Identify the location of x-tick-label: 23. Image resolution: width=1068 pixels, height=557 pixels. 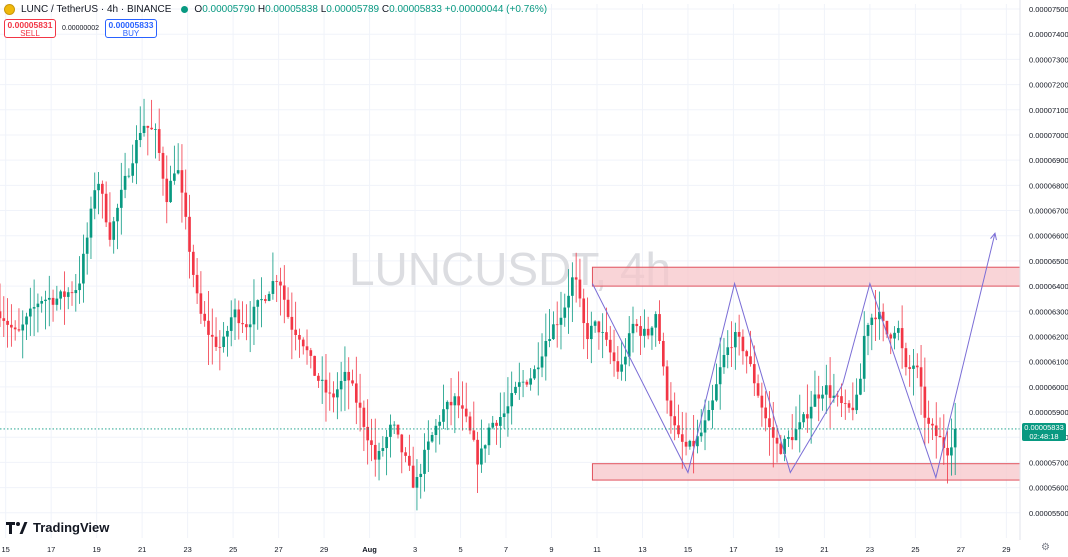
(870, 549).